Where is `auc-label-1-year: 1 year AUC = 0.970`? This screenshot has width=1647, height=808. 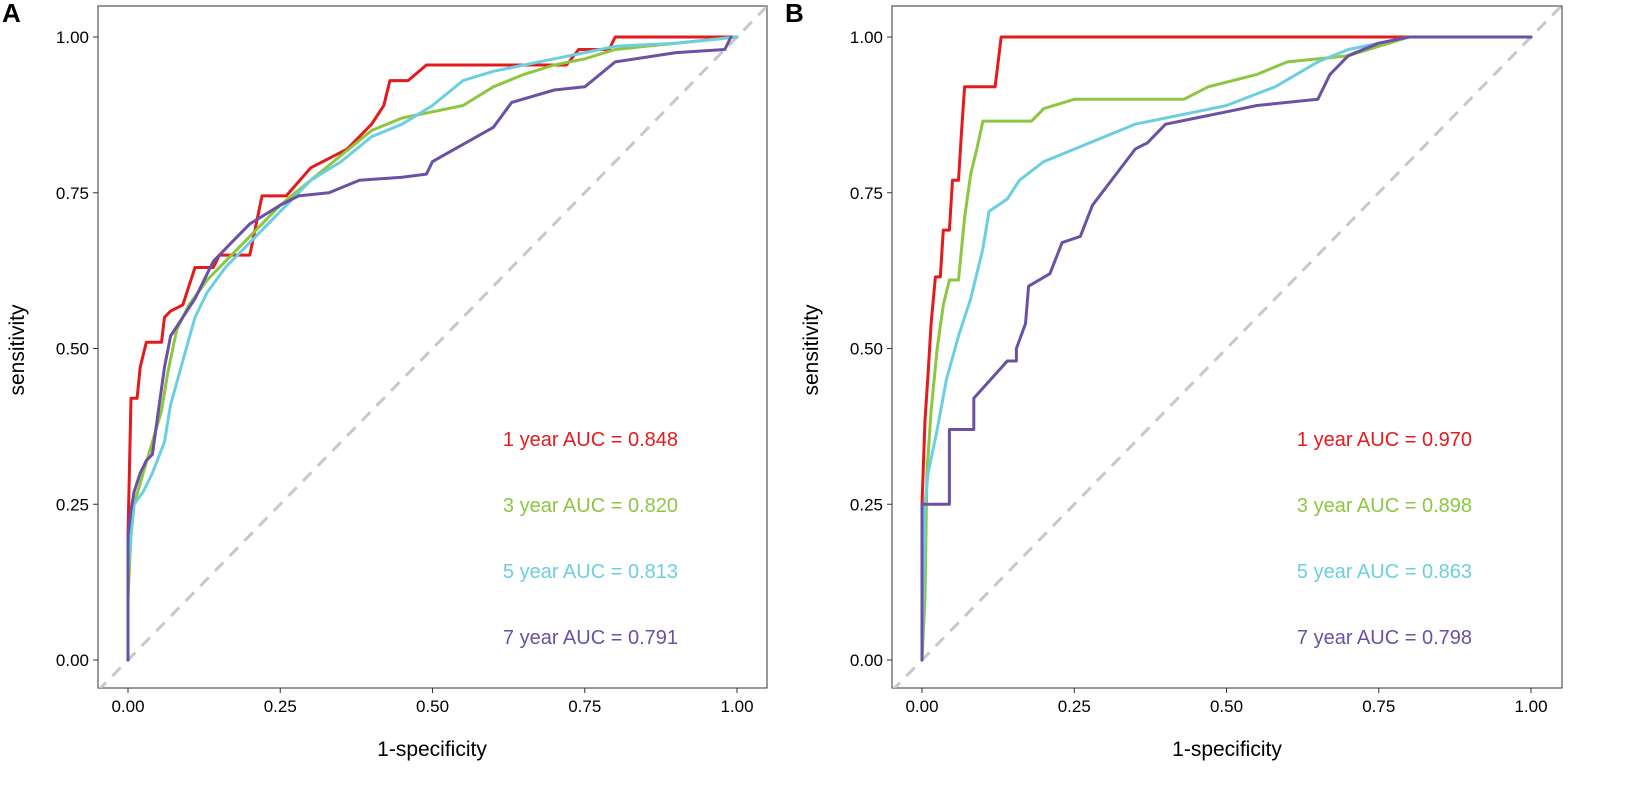 auc-label-1-year: 1 year AUC = 0.970 is located at coordinates (1384, 440).